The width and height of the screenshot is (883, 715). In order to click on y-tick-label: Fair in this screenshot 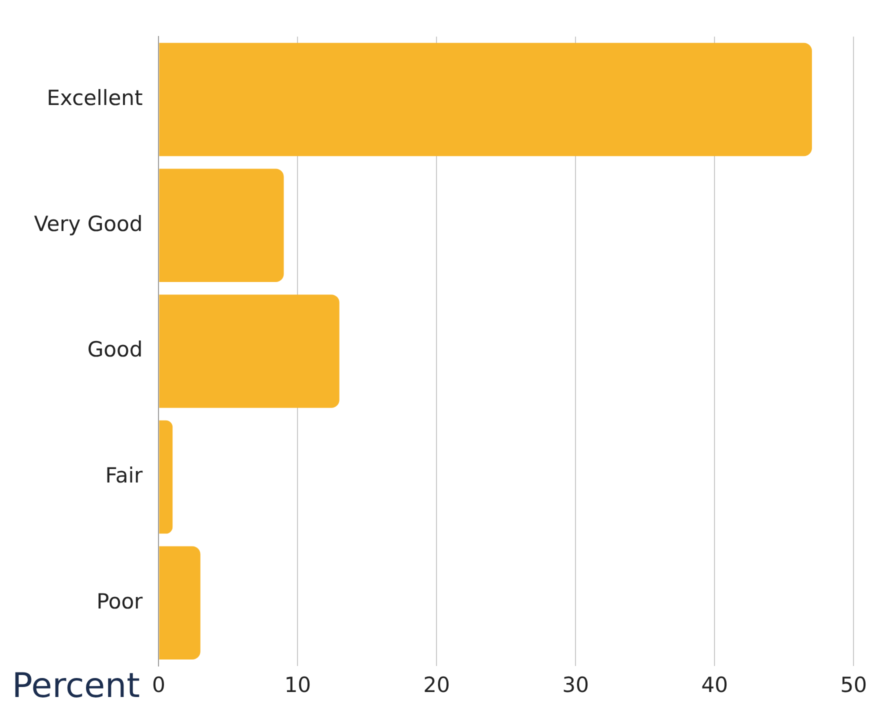, I will do `click(124, 475)`.